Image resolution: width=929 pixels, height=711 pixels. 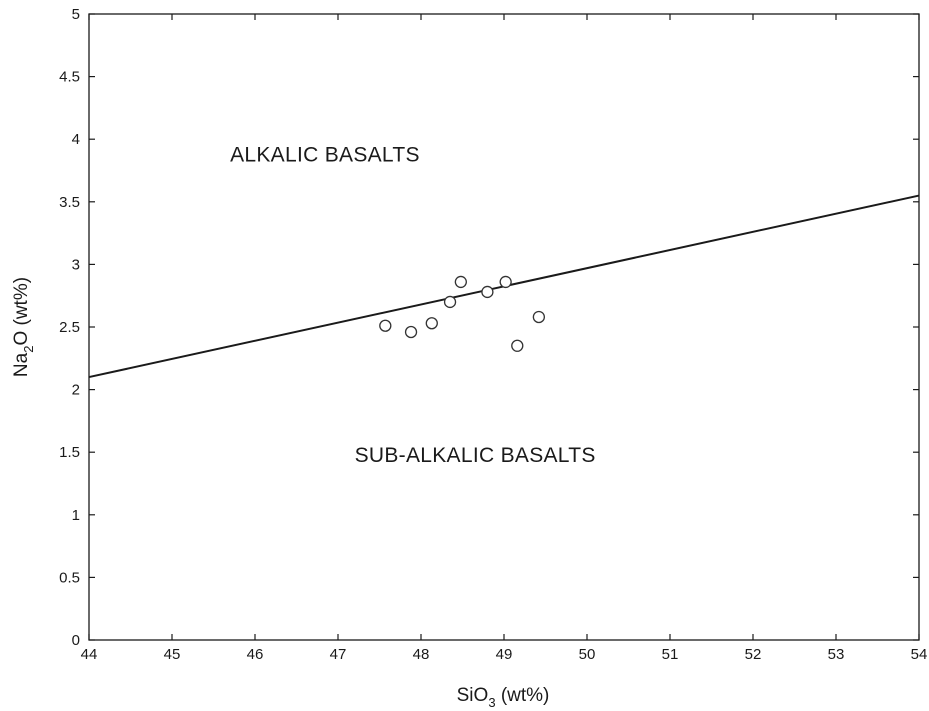 I want to click on x-tick-label: 51, so click(x=670, y=654).